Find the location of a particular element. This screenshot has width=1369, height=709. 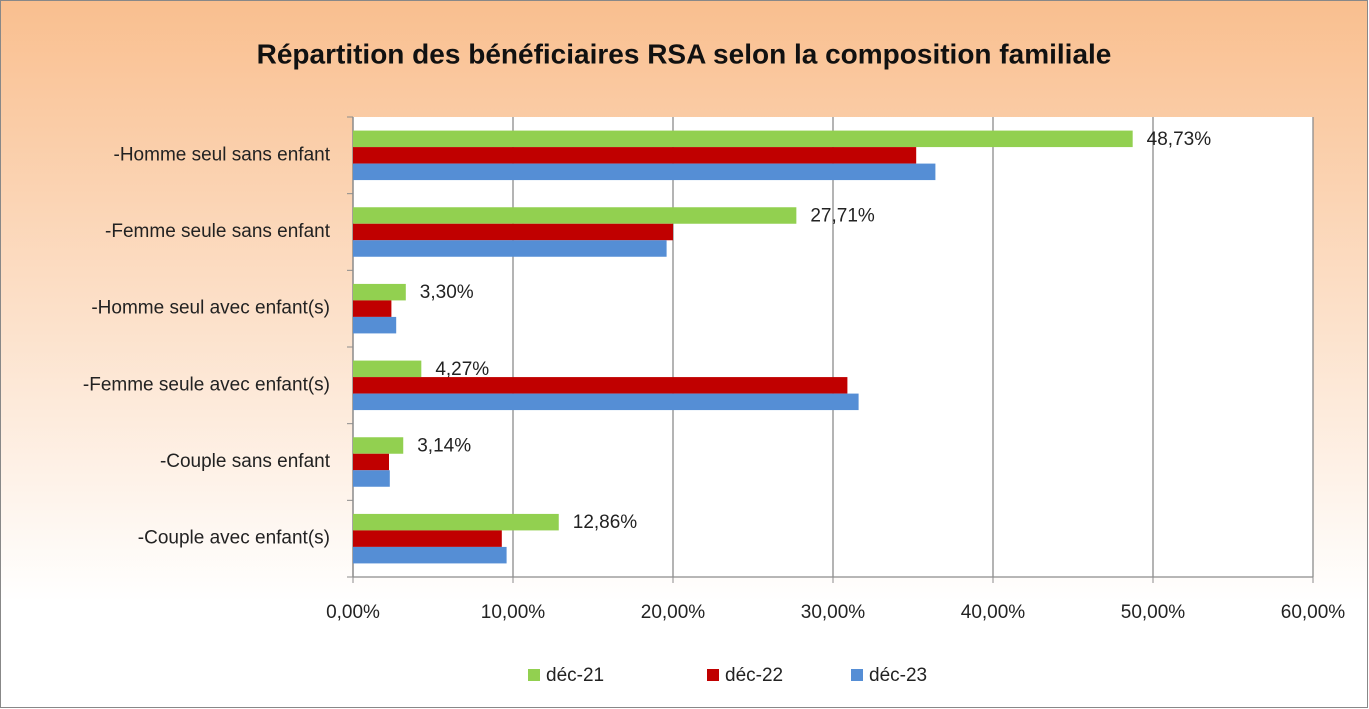

x-tick-label: 50,00% is located at coordinates (1153, 612).